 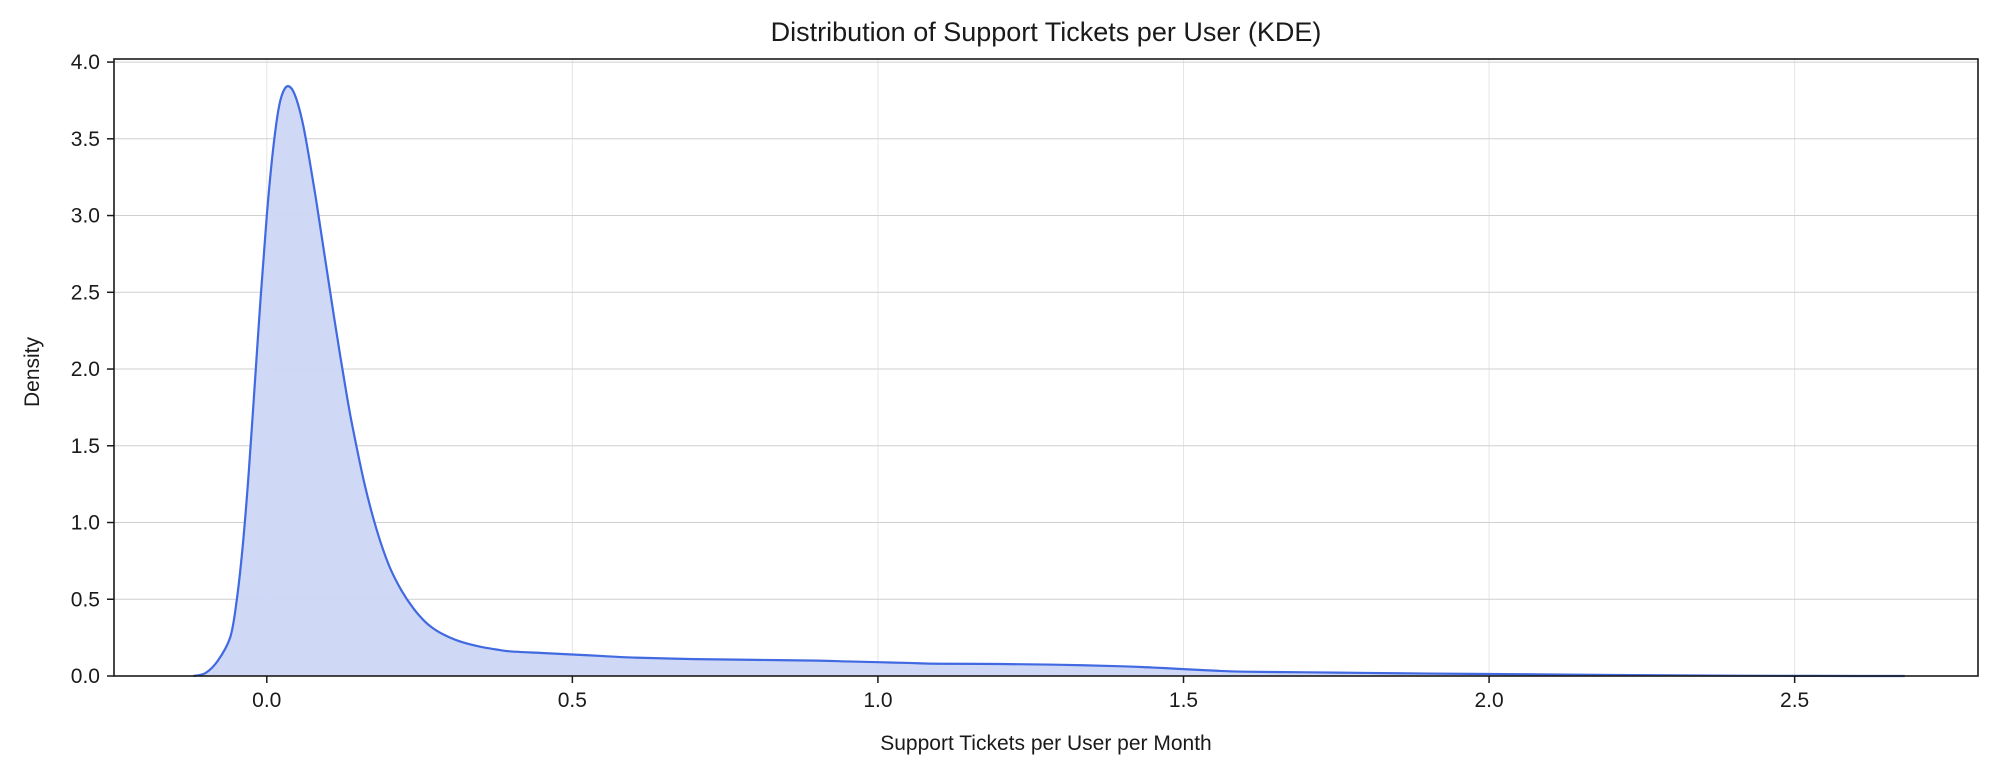 I want to click on y-tick-label: 2.0, so click(x=85, y=369).